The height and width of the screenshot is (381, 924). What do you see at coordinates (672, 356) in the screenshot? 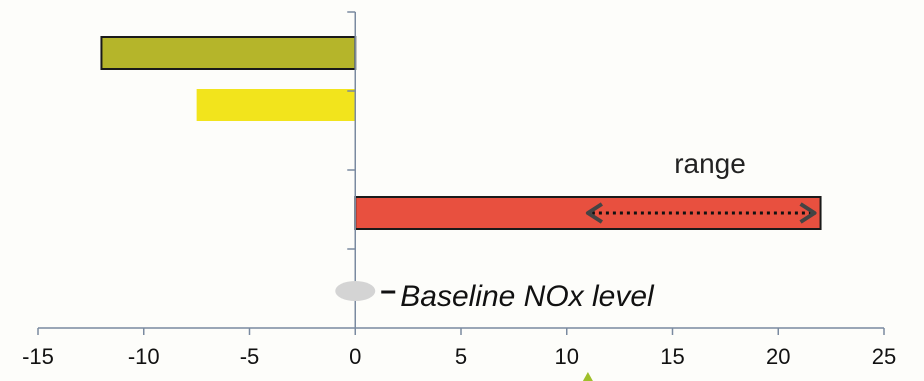
I see `x-tick-label-15: 15` at bounding box center [672, 356].